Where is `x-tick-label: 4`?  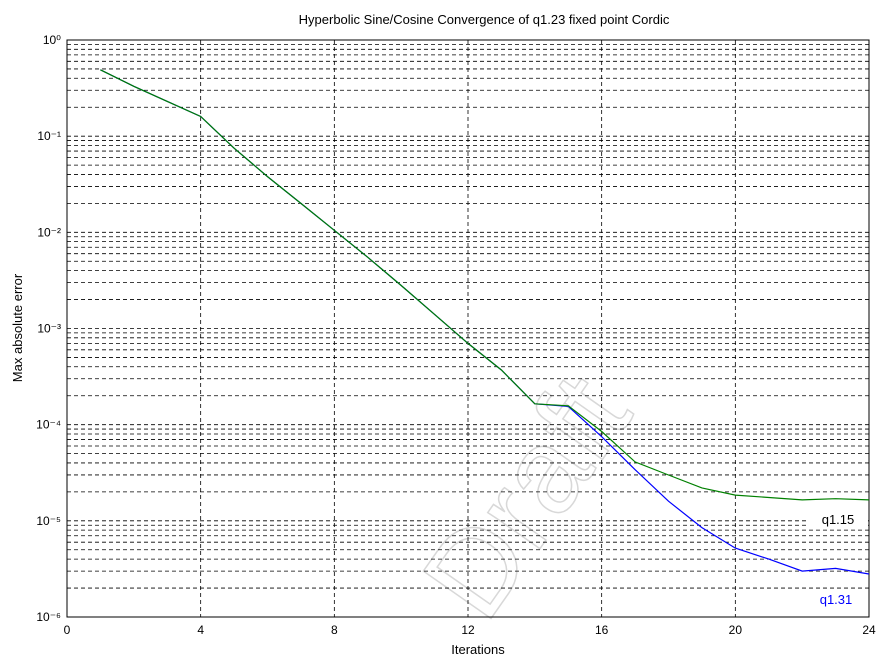
x-tick-label: 4 is located at coordinates (200, 630).